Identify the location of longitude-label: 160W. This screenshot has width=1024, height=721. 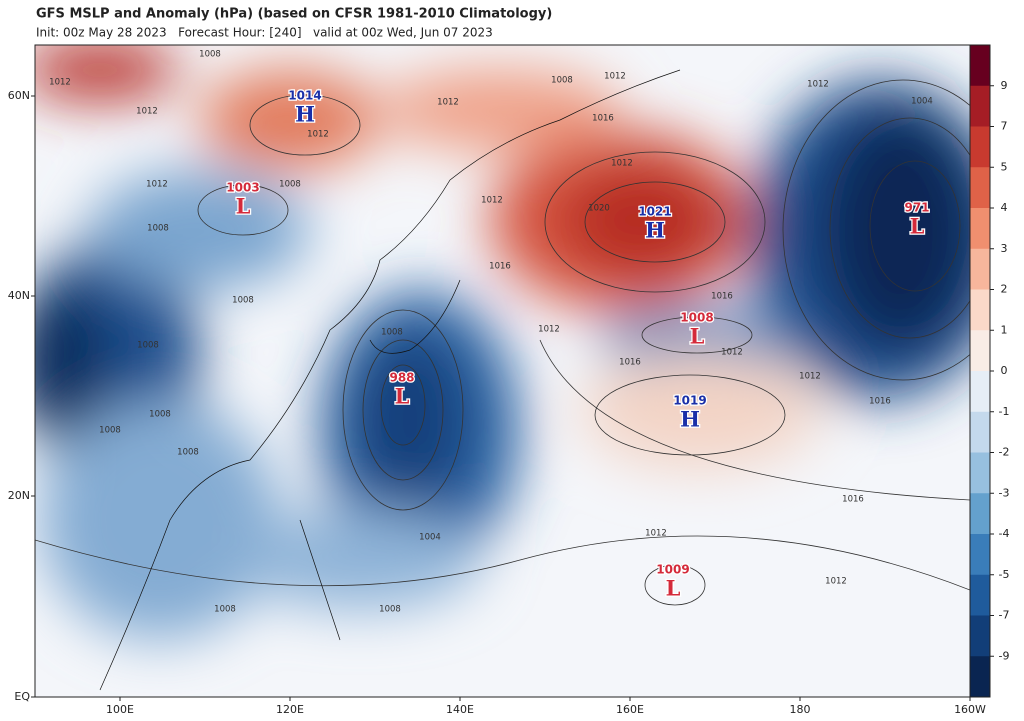
(970, 709).